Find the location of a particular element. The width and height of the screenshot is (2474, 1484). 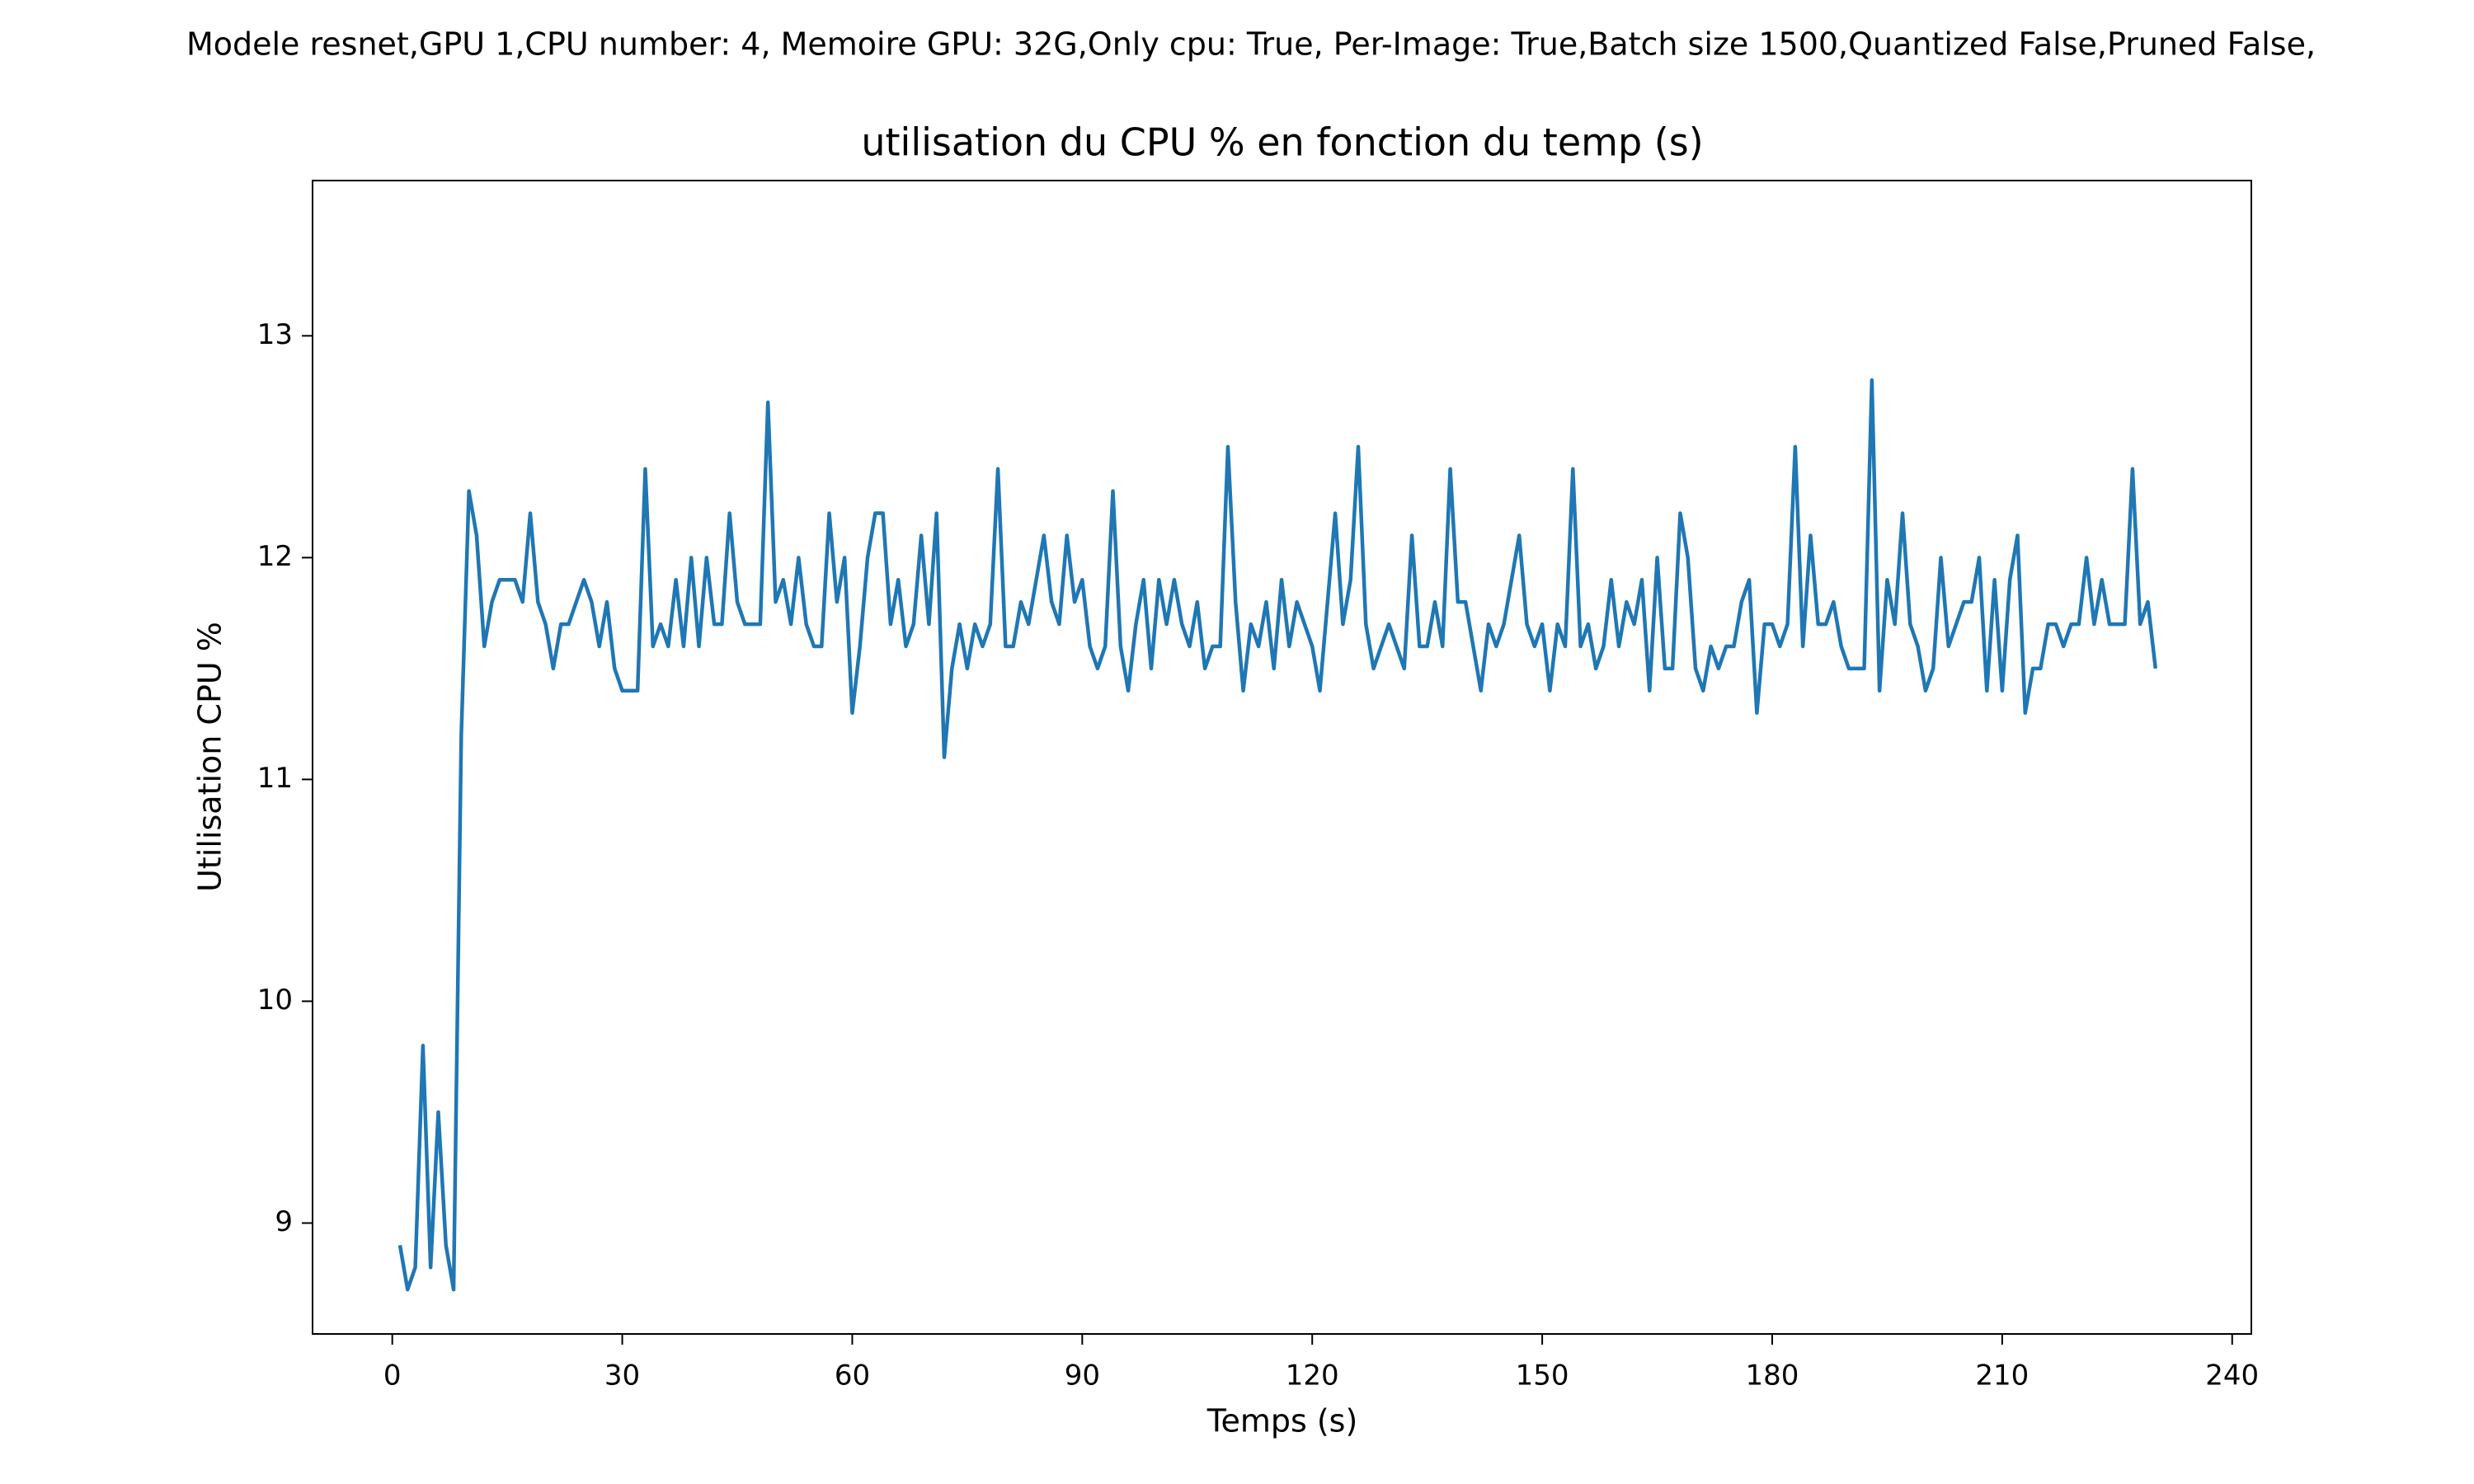

x-tick-label: 90 is located at coordinates (1082, 1376).